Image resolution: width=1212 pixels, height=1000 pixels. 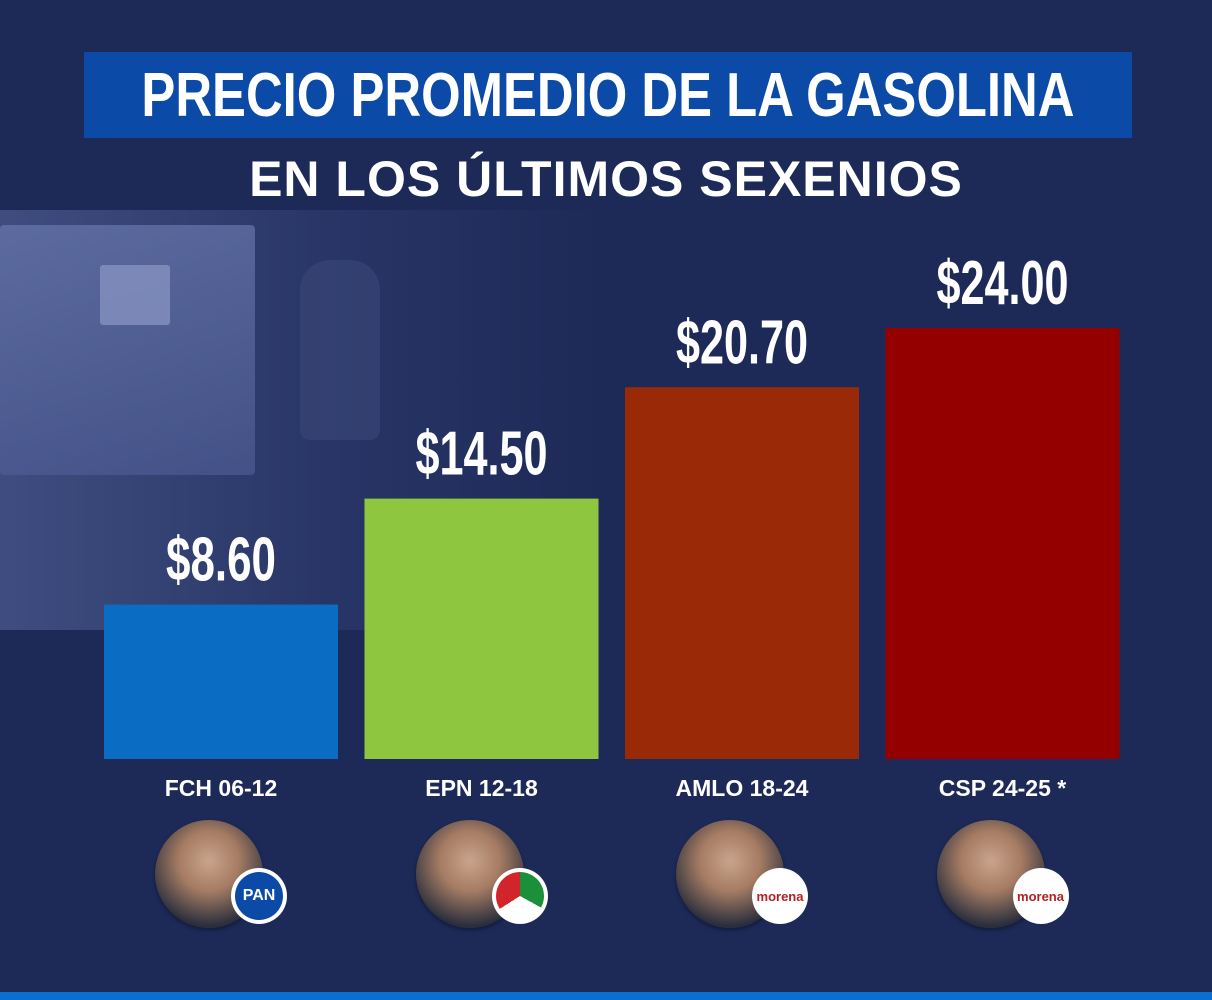 I want to click on pan-logo-icon: PAN, so click(x=259, y=896).